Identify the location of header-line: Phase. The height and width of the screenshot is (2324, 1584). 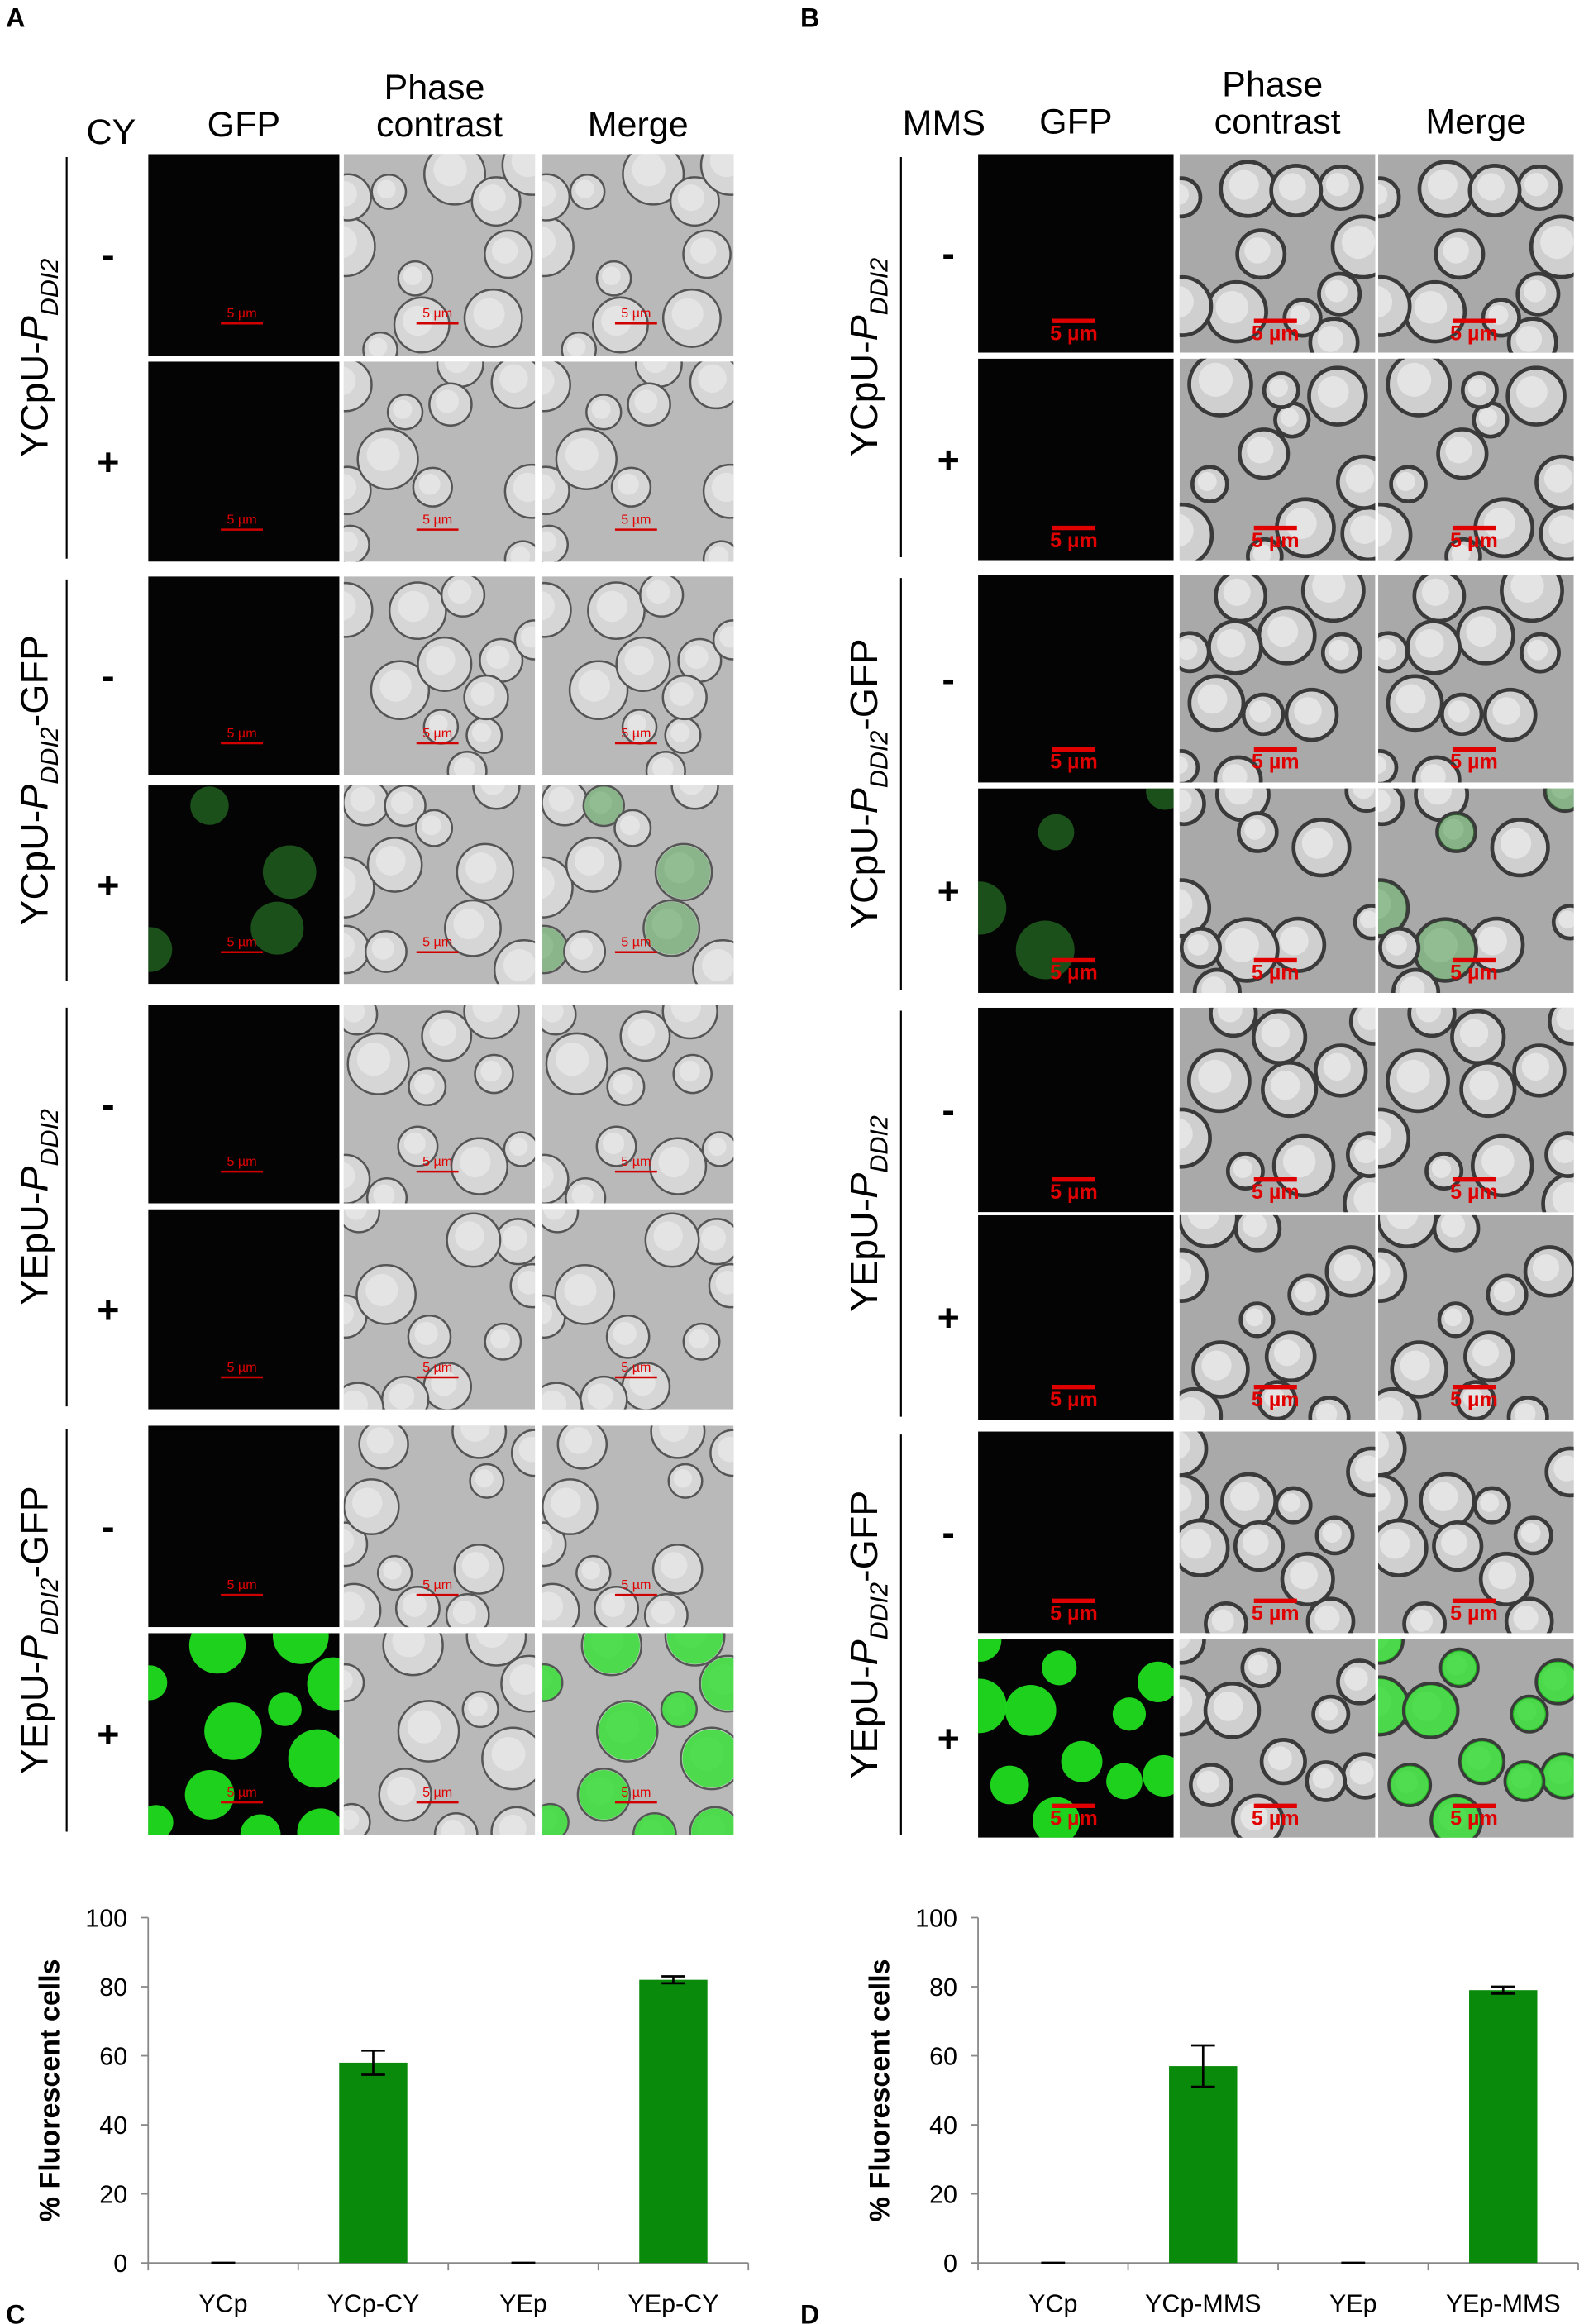
(1277, 85).